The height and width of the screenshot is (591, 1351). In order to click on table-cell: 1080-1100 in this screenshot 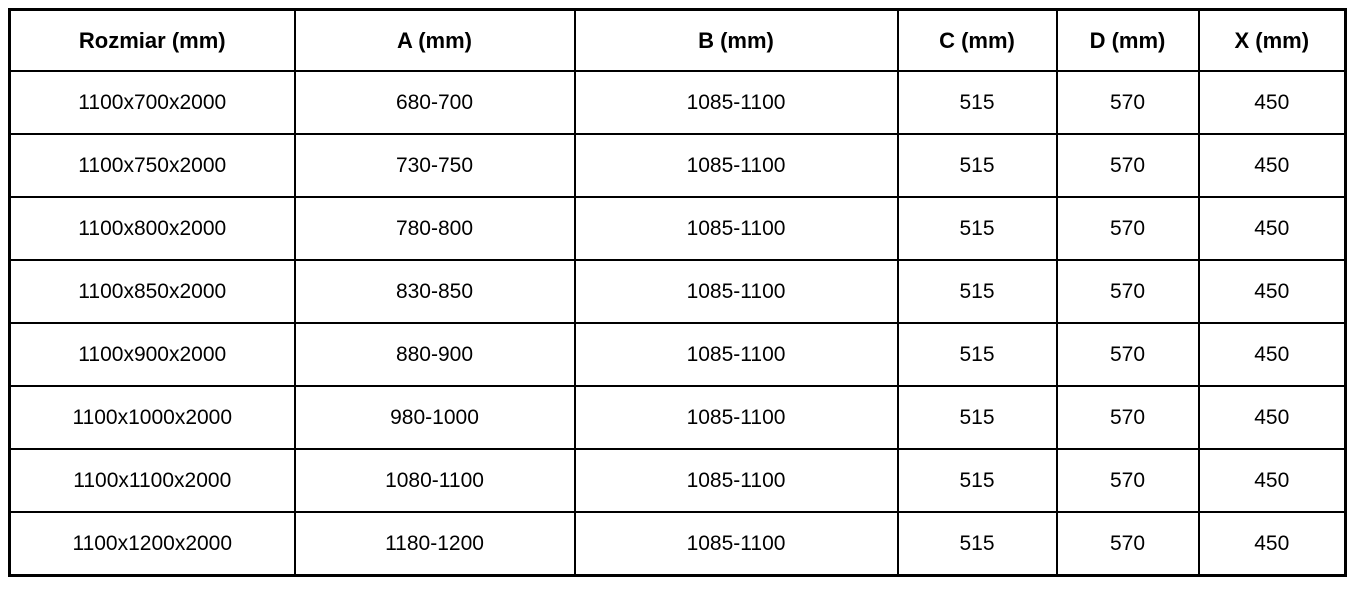, I will do `click(434, 480)`.